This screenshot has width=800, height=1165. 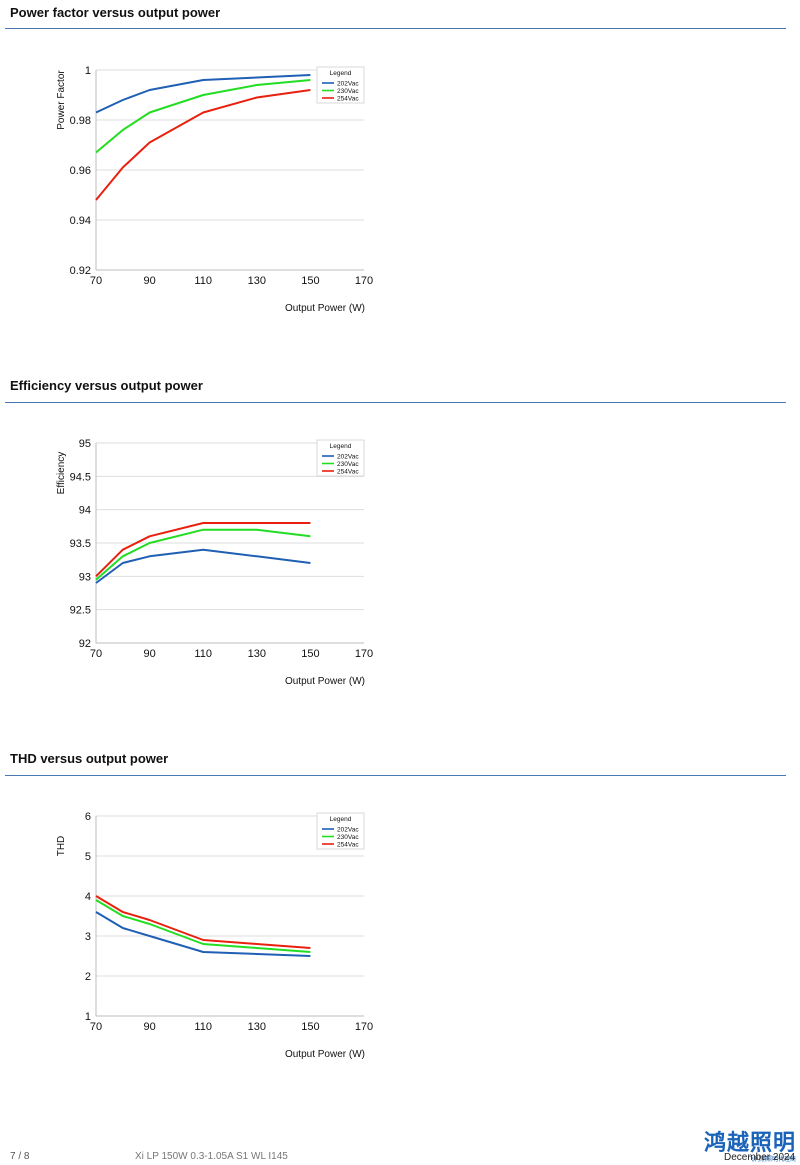 I want to click on logo-subtext: 飞利浦照明代理商, so click(x=771, y=1160).